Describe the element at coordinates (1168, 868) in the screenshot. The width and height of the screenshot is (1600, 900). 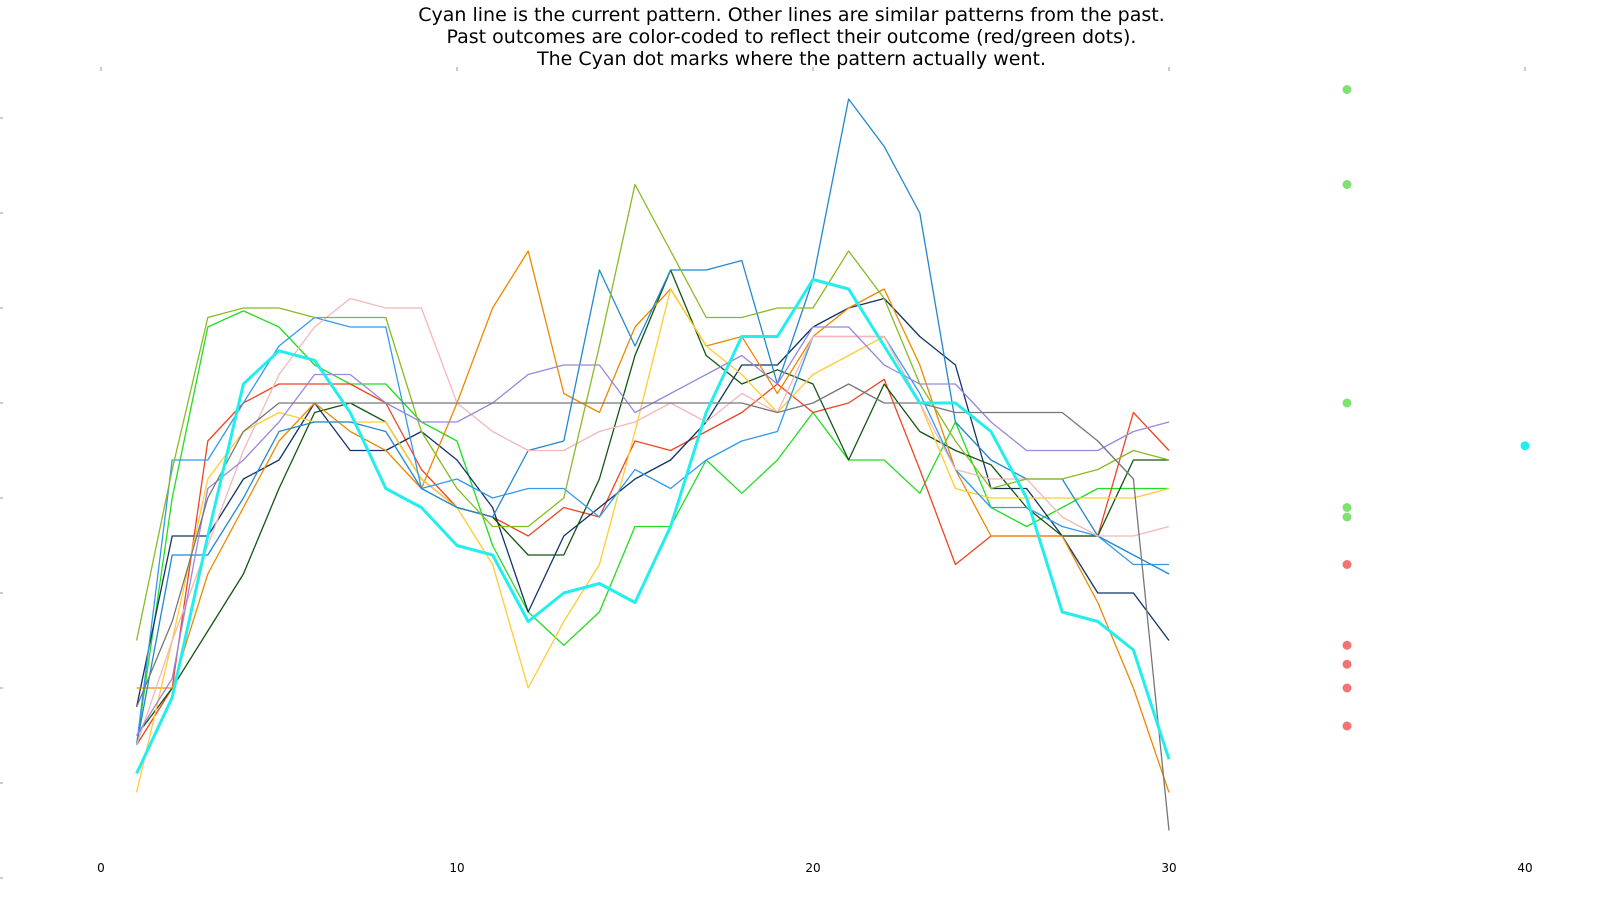
I see `x-tick-label-30: 30` at that location.